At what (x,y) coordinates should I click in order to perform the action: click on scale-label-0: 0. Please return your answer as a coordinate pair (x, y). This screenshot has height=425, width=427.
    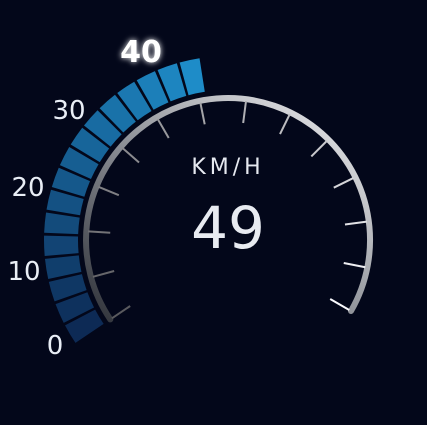
    Looking at the image, I should click on (55, 346).